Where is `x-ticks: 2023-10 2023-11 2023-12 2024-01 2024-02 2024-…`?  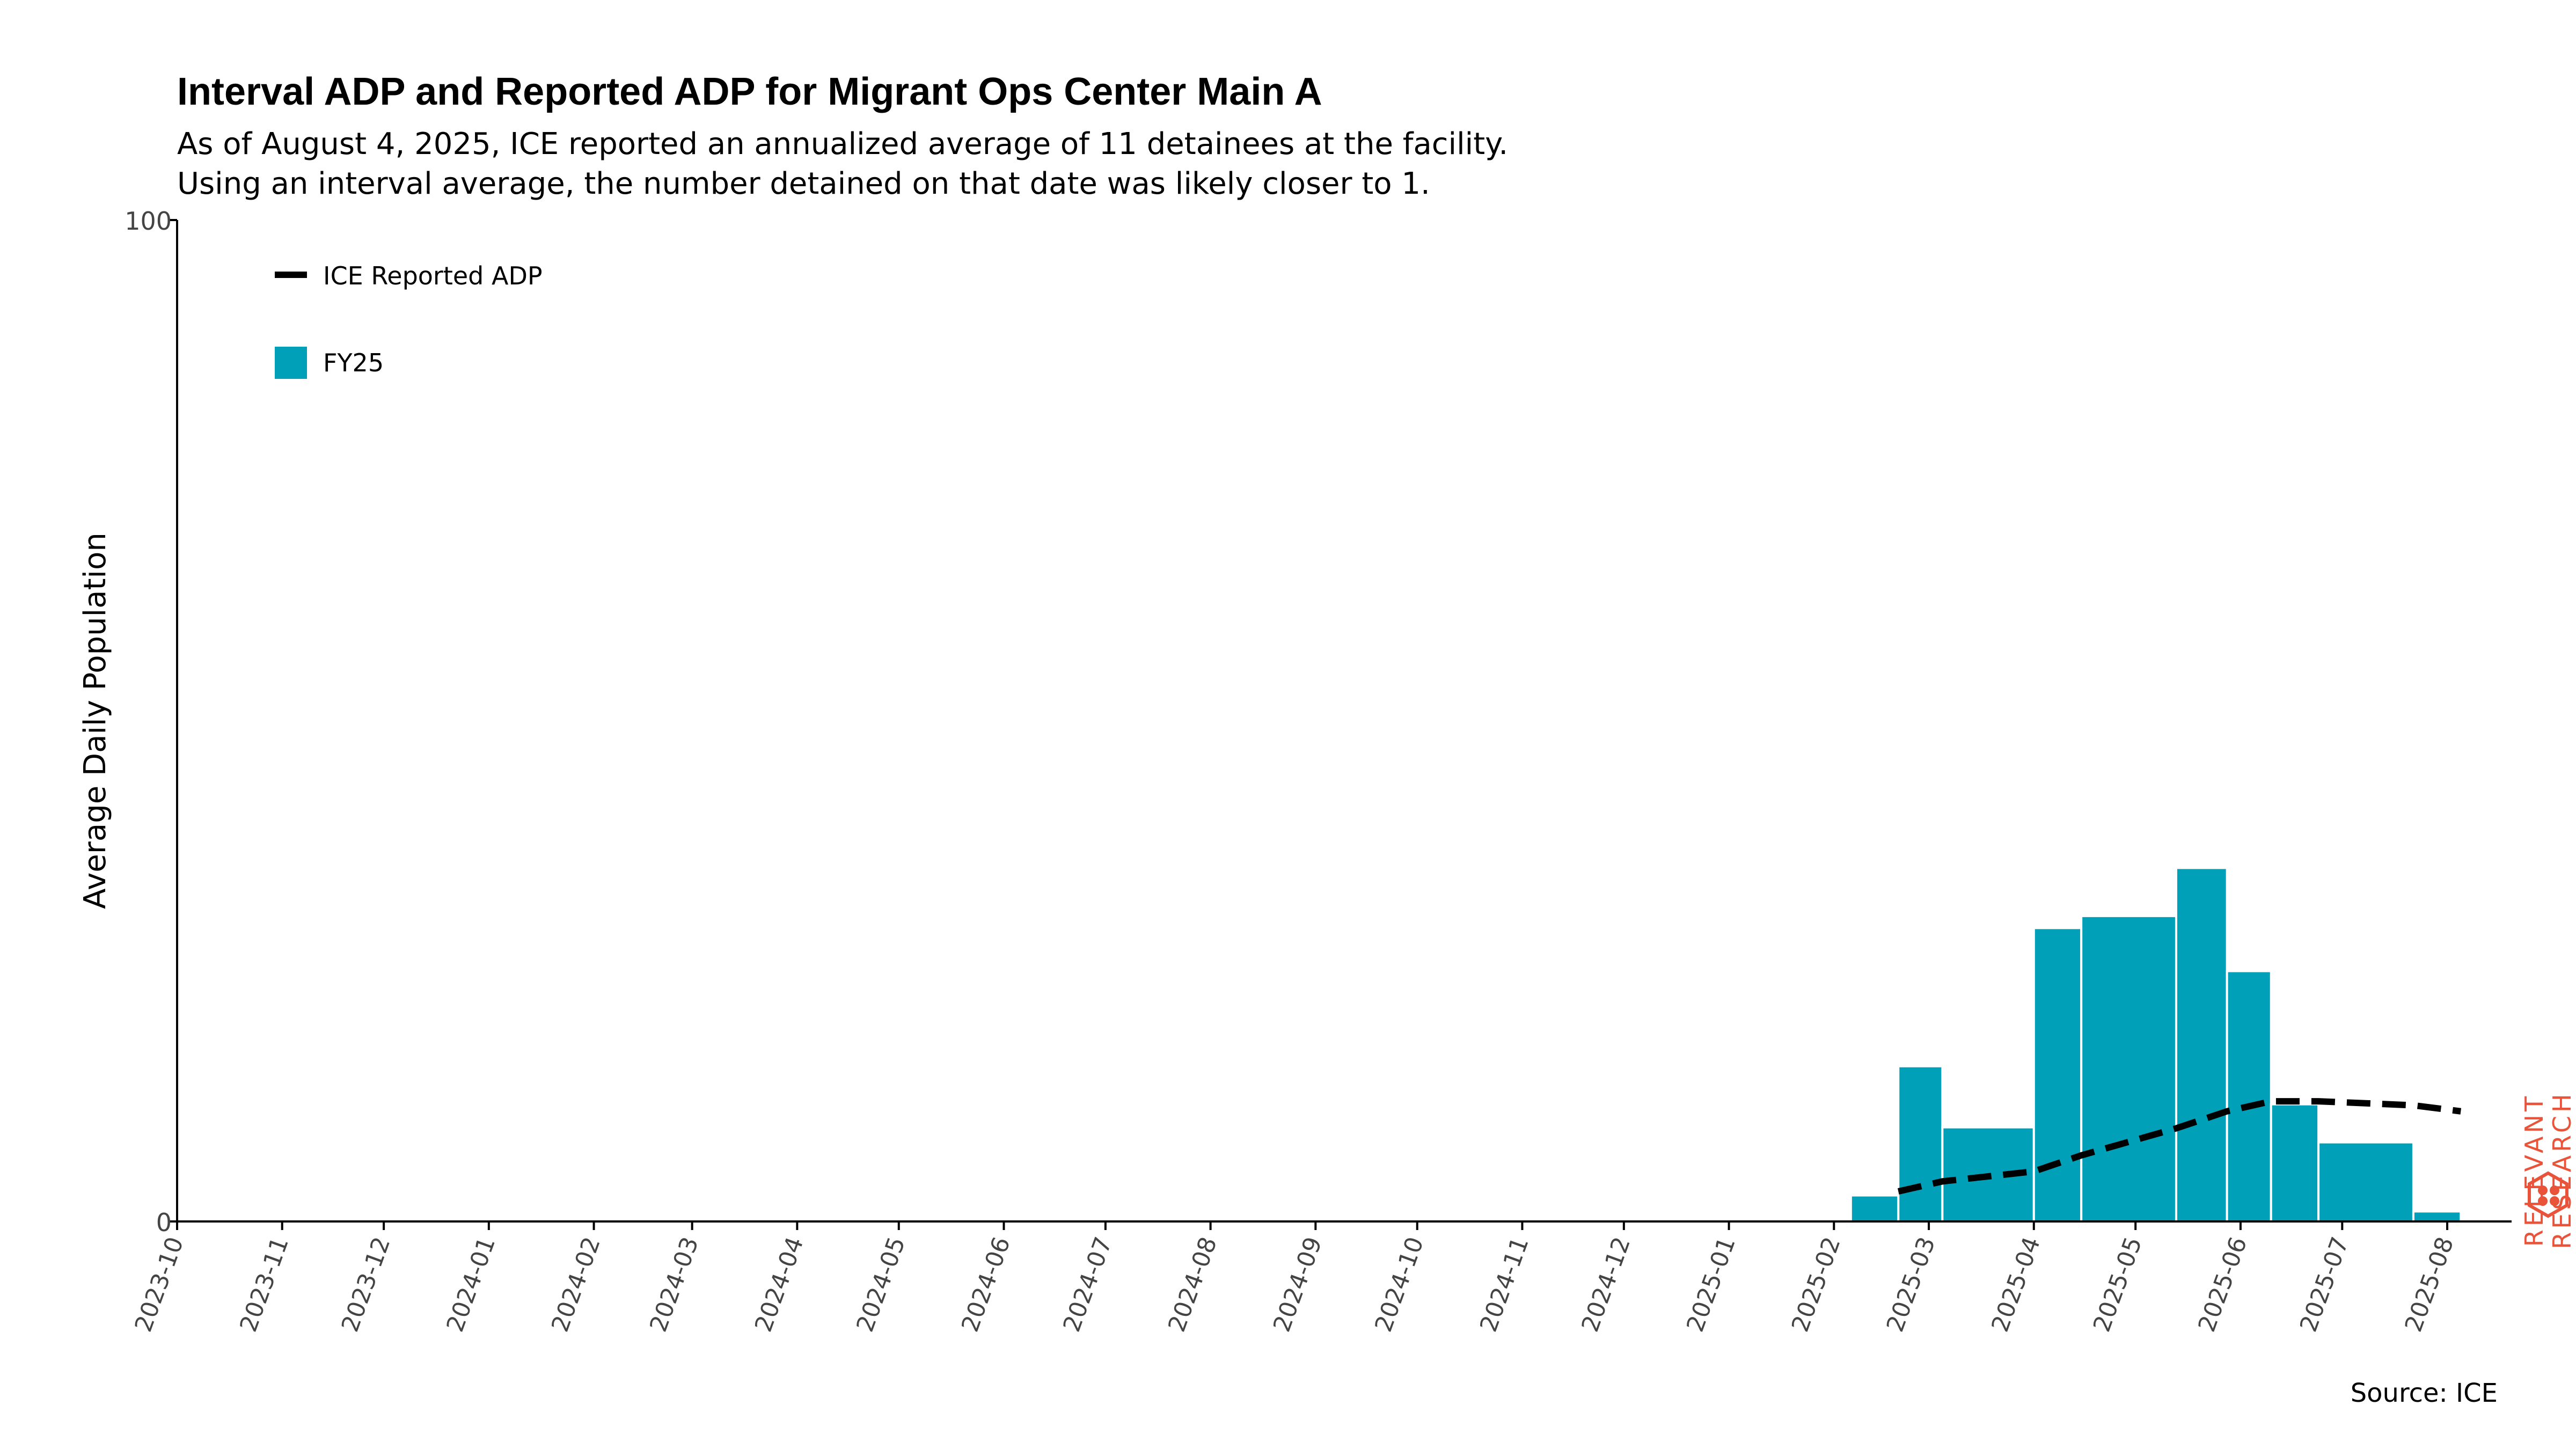
x-ticks: 2023-10 2023-11 2023-12 2024-01 2024-02 2024-… is located at coordinates (1295, 1278).